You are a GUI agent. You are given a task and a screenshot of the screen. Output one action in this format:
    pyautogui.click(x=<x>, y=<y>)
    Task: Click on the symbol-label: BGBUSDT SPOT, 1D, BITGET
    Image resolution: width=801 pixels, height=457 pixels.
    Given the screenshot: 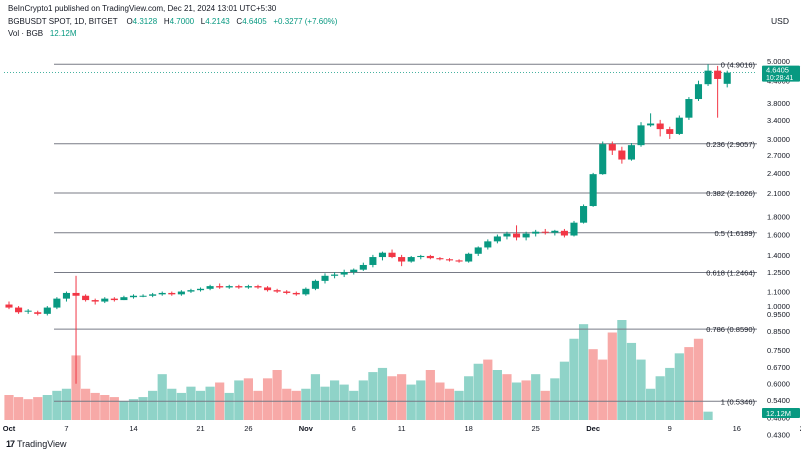 What is the action you would take?
    pyautogui.click(x=63, y=21)
    